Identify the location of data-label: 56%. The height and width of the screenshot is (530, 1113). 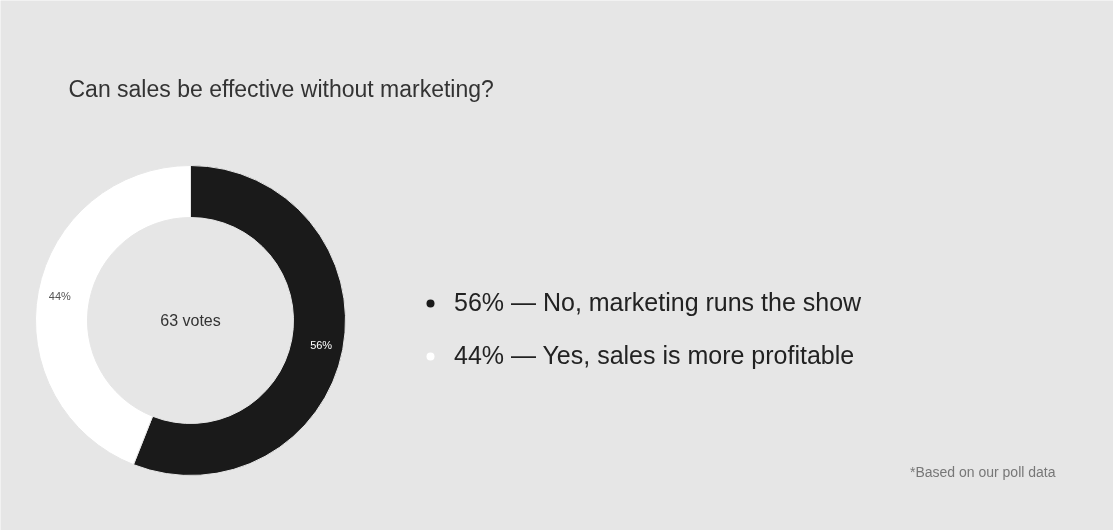
(321, 345).